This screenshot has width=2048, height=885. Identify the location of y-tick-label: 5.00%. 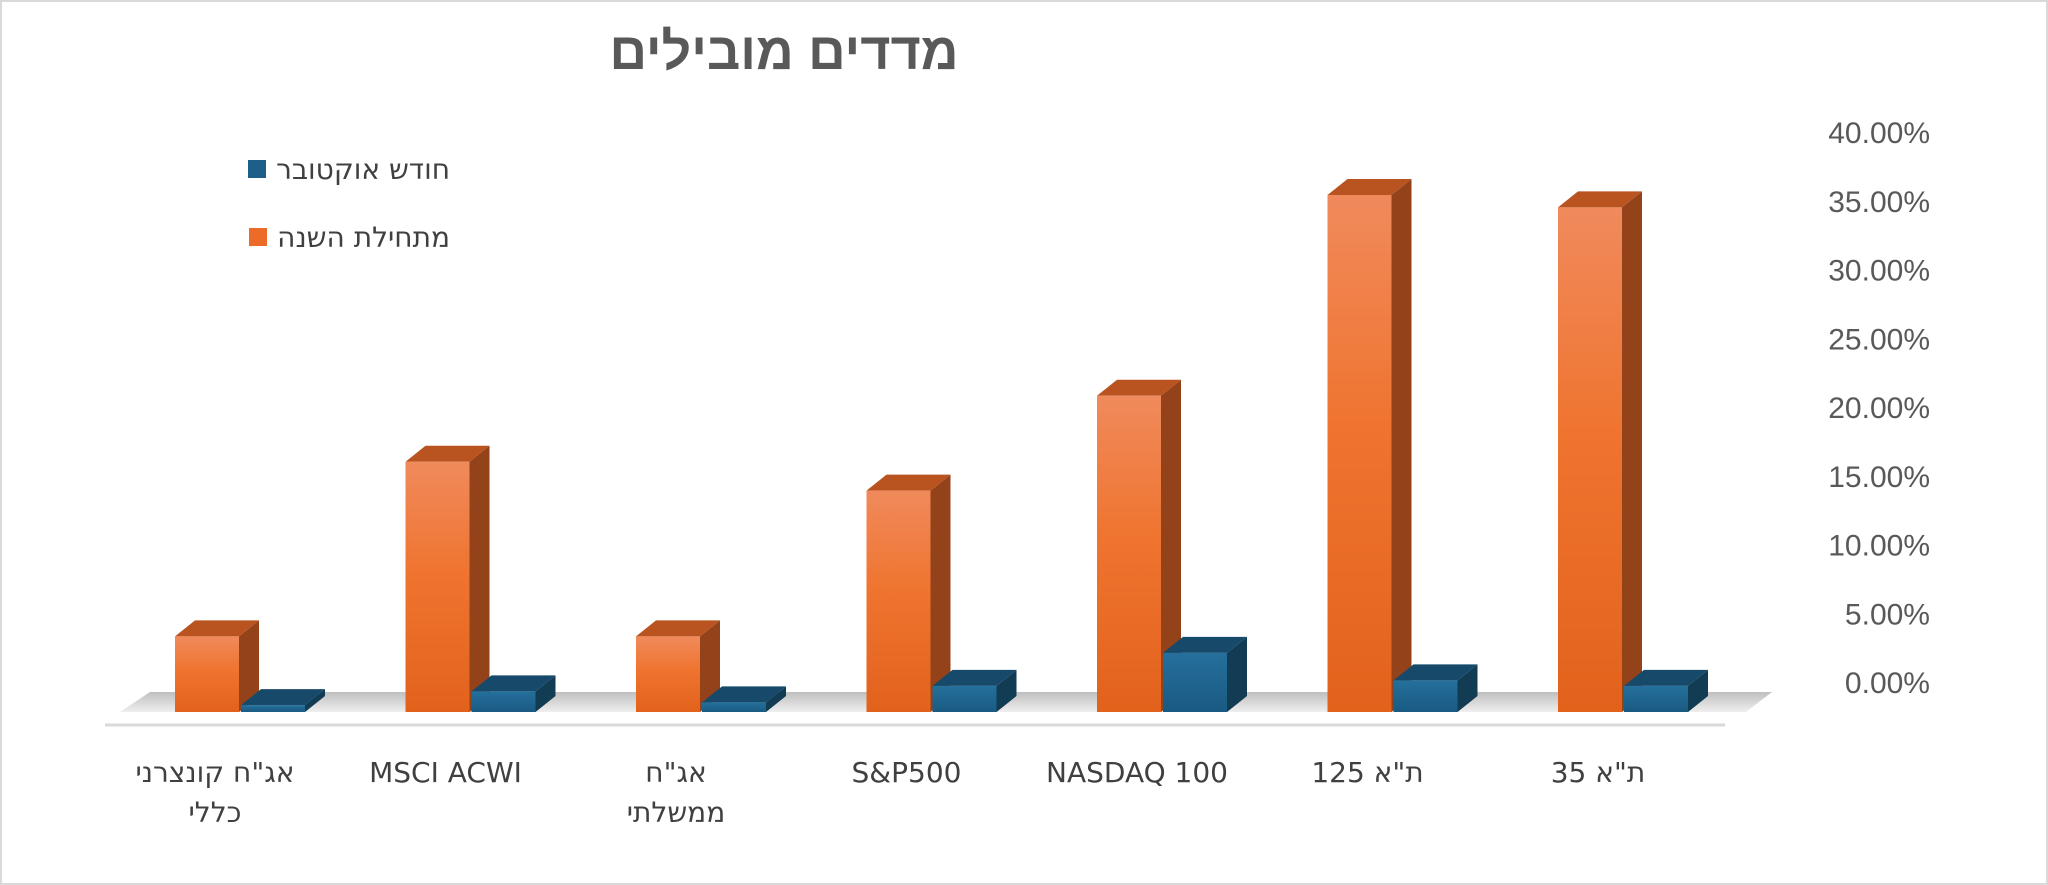
(1887, 614).